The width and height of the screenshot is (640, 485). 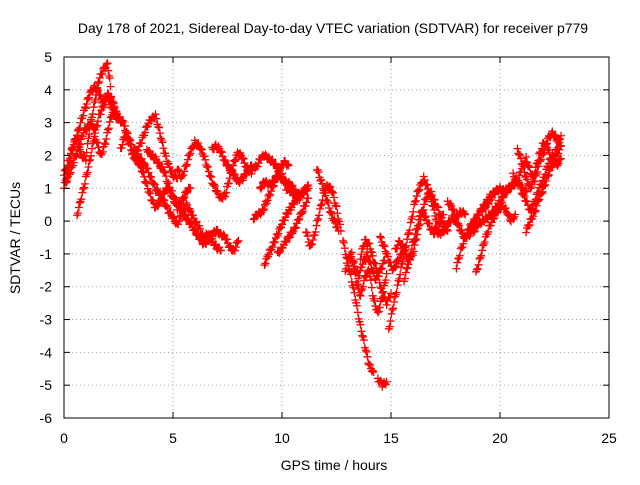 What do you see at coordinates (391, 438) in the screenshot?
I see `x-tick-label: 15` at bounding box center [391, 438].